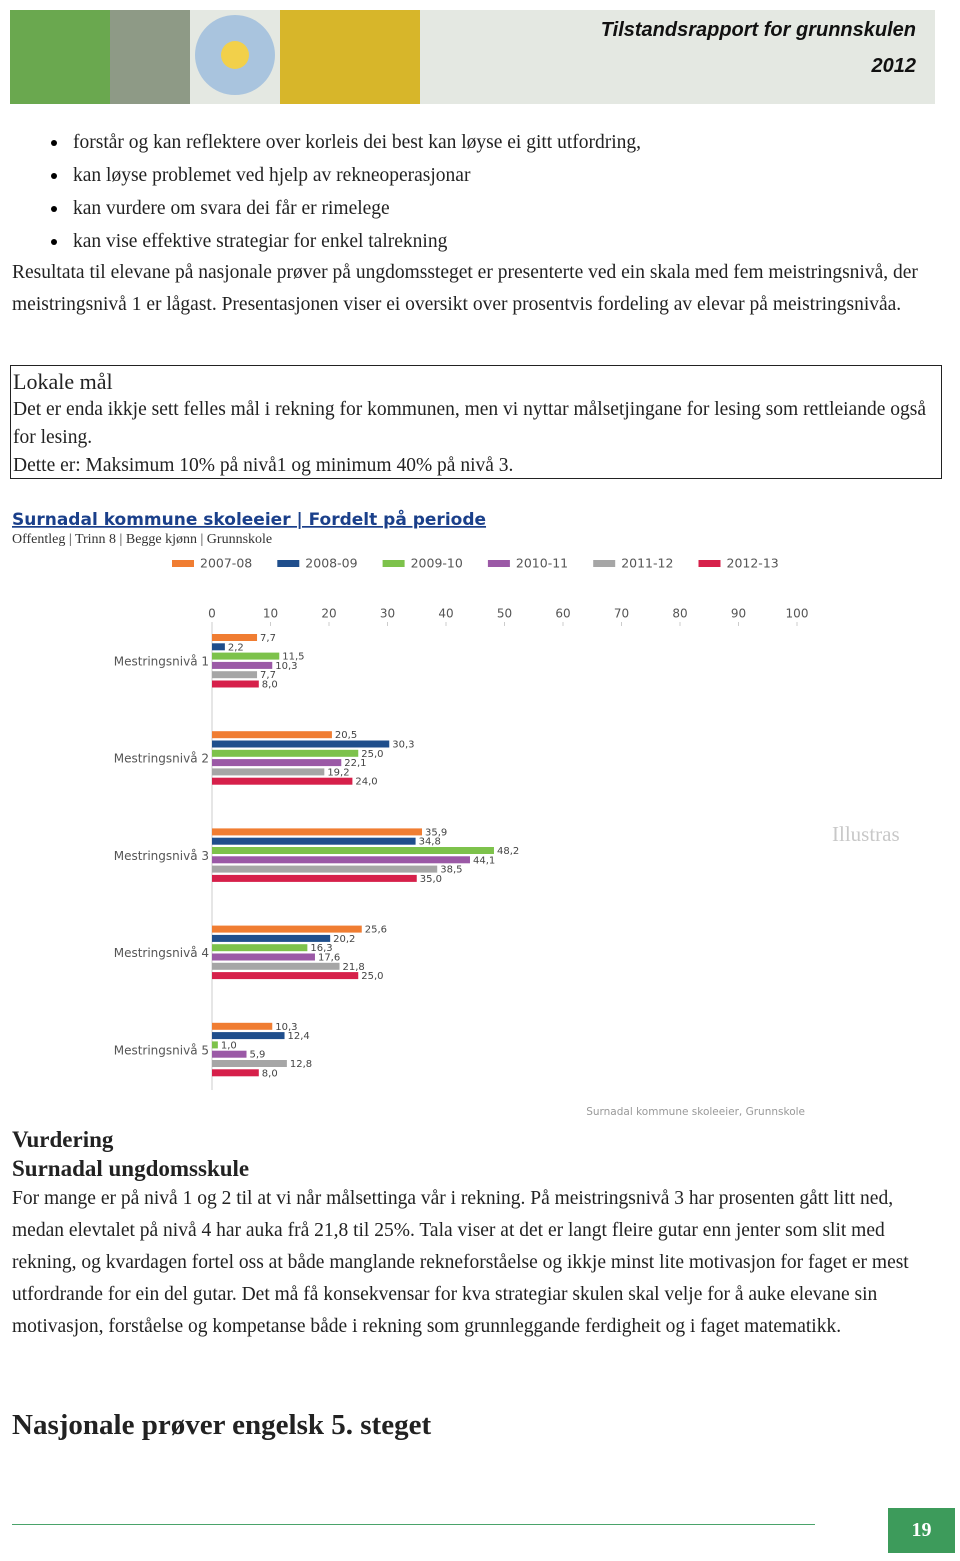 The image size is (960, 1561). What do you see at coordinates (921, 1530) in the screenshot?
I see `page-number: 19` at bounding box center [921, 1530].